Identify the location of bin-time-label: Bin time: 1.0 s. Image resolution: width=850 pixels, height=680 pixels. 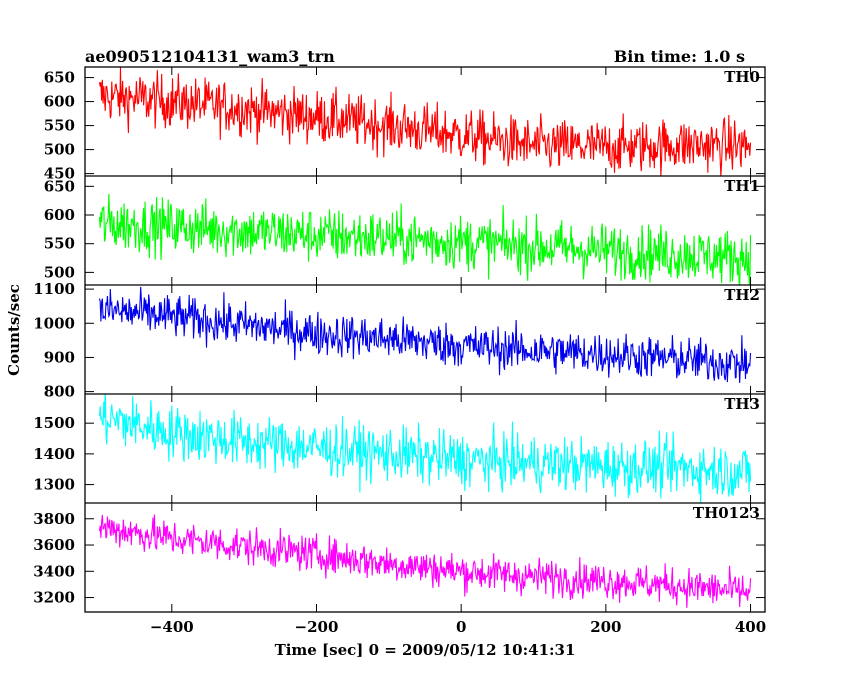
(679, 56).